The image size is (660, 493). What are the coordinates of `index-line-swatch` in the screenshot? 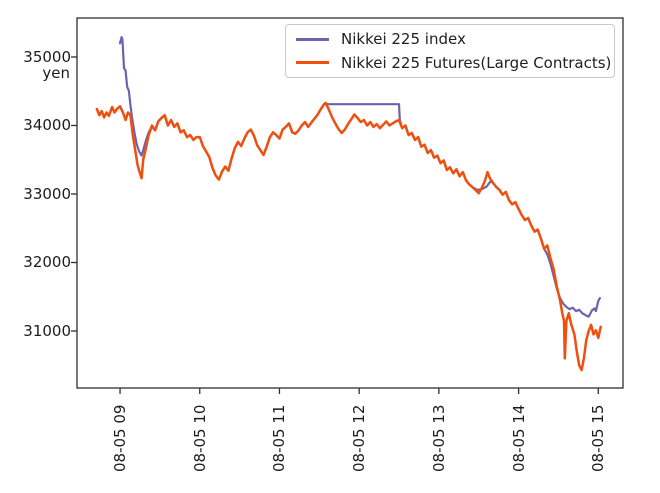 It's located at (312, 39).